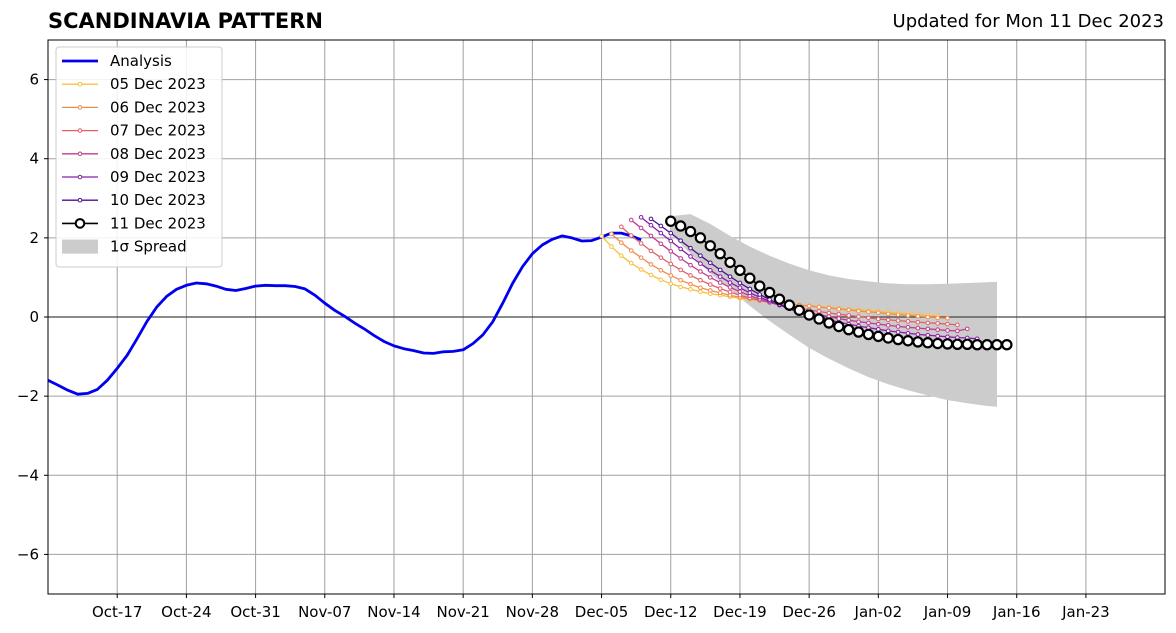 The height and width of the screenshot is (633, 1176). I want to click on legend-entry: 07 Dec 2023, so click(134, 131).